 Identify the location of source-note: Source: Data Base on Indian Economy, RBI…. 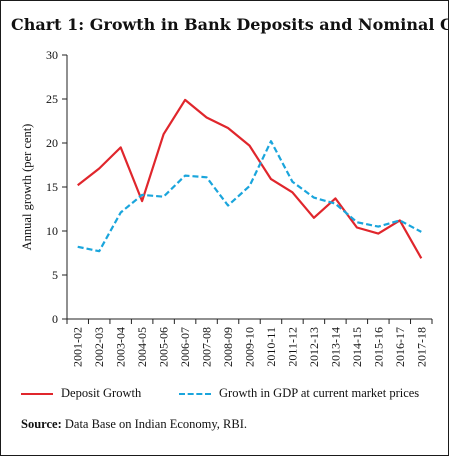
(134, 424).